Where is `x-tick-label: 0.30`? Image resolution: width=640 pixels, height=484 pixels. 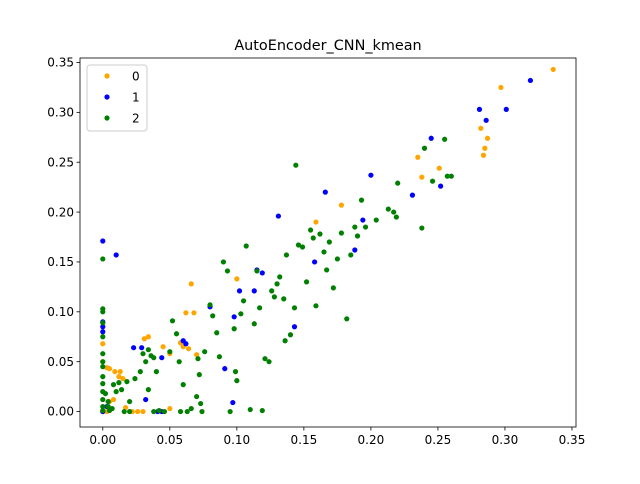 x-tick-label: 0.30 is located at coordinates (505, 440).